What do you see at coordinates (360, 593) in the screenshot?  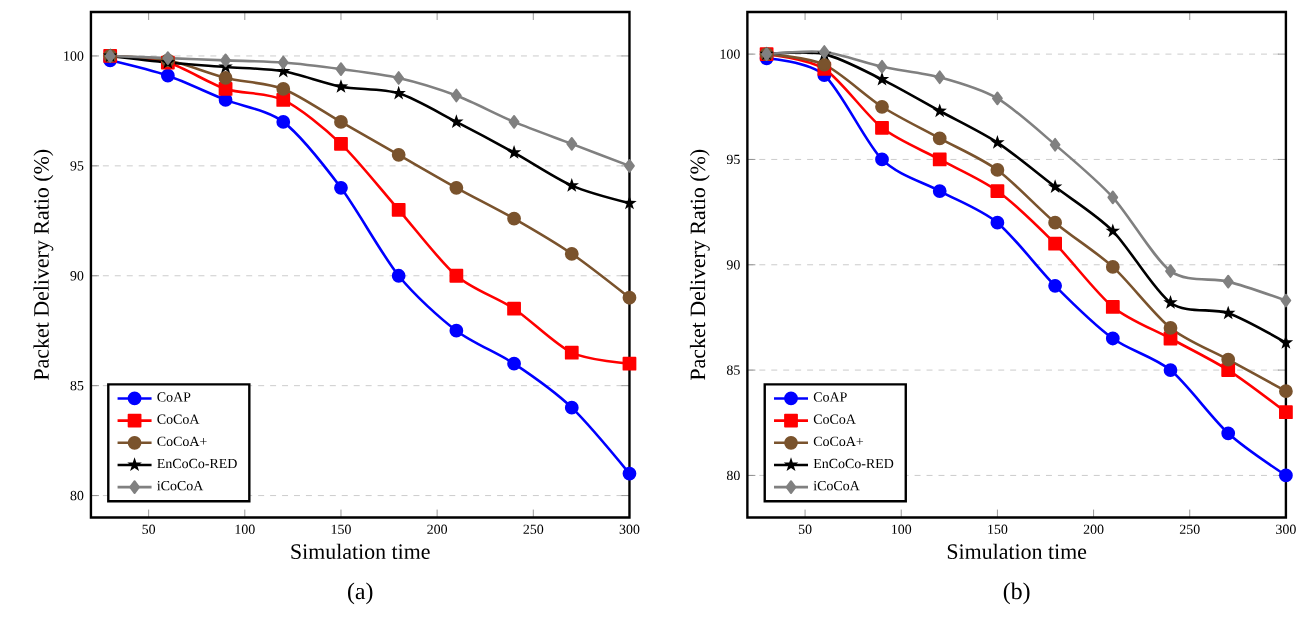 I see `text: (a)` at bounding box center [360, 593].